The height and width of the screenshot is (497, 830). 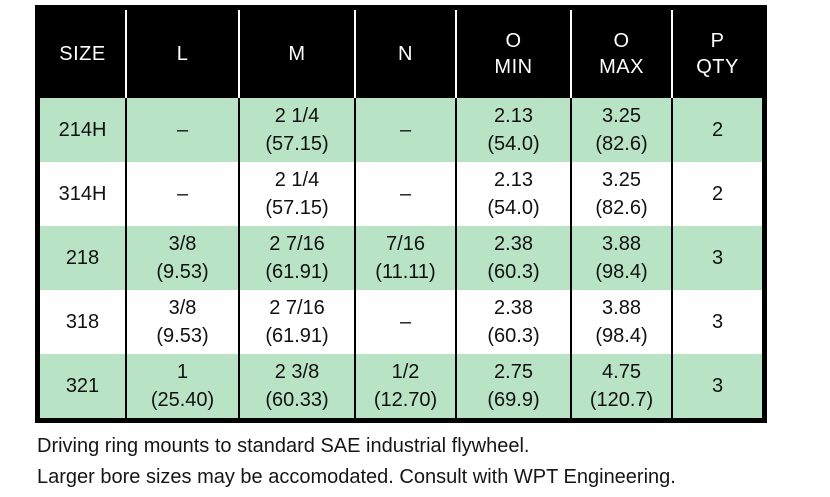 I want to click on header-cell-n: N, so click(x=406, y=54).